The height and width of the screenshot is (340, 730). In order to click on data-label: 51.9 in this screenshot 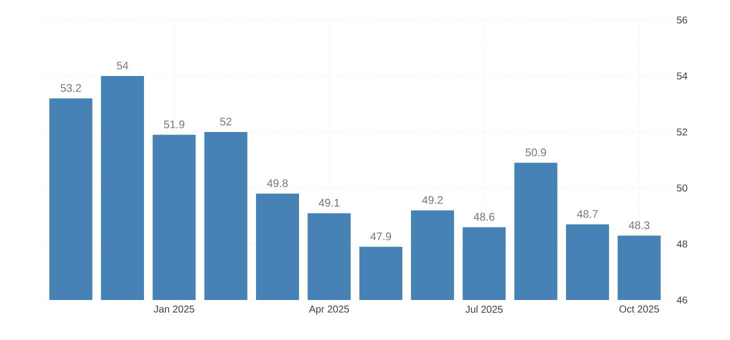, I will do `click(174, 124)`.